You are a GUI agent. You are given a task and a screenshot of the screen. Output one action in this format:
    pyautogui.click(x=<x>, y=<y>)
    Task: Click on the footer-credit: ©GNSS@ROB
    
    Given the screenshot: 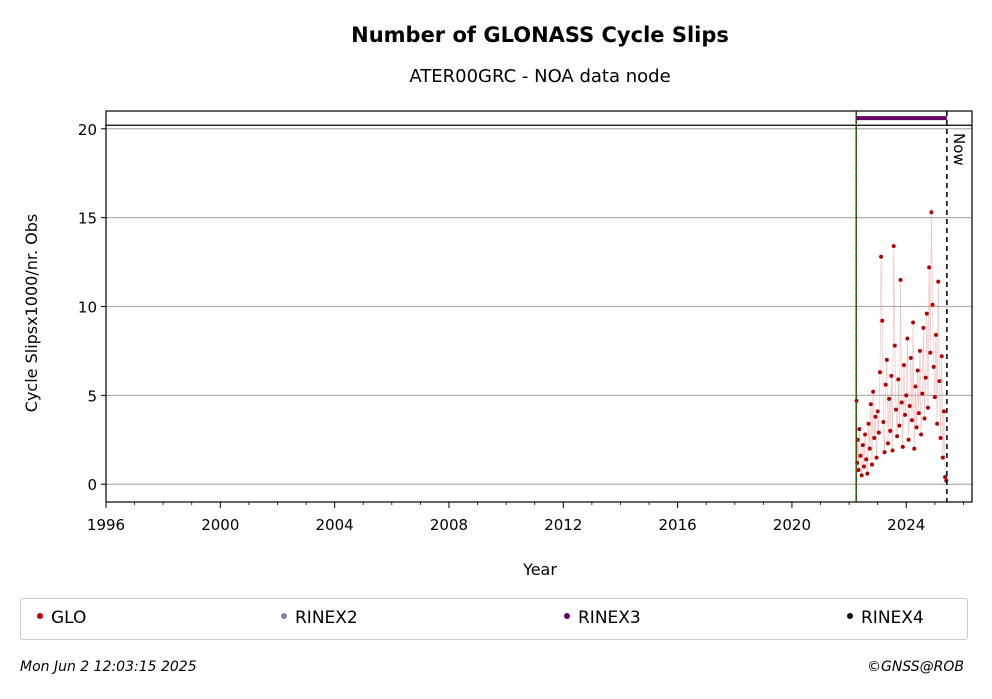 What is the action you would take?
    pyautogui.click(x=915, y=667)
    